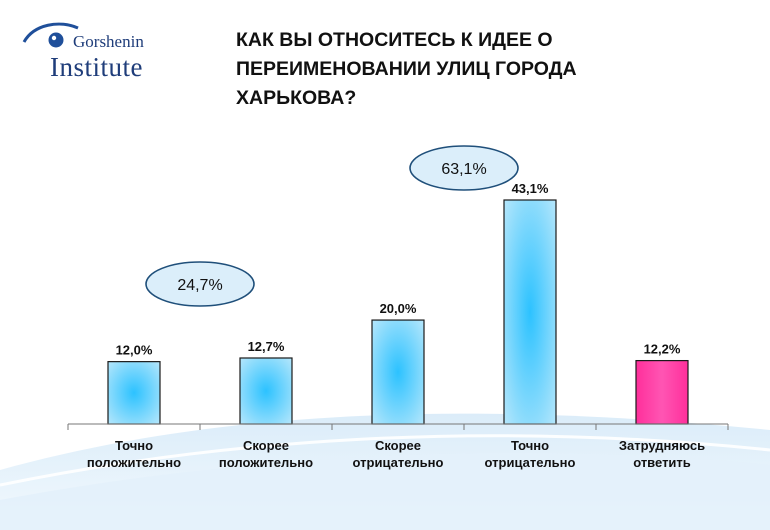 This screenshot has width=770, height=530. What do you see at coordinates (266, 346) in the screenshot?
I see `value-label-1: 12,7%` at bounding box center [266, 346].